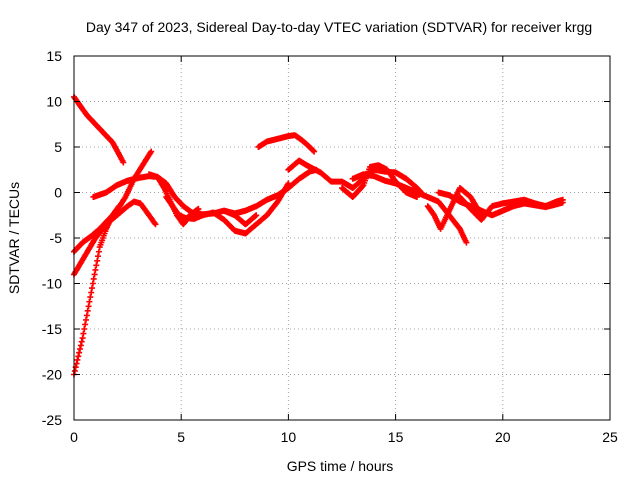 This screenshot has width=640, height=480. Describe the element at coordinates (56, 238) in the screenshot. I see `y-tick-label: -5` at that location.